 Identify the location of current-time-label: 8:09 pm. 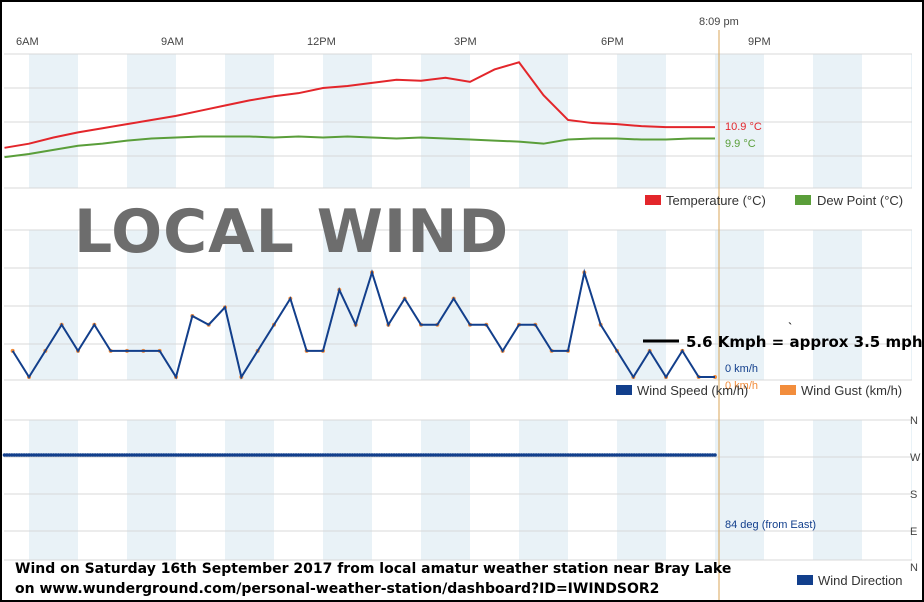
(719, 22).